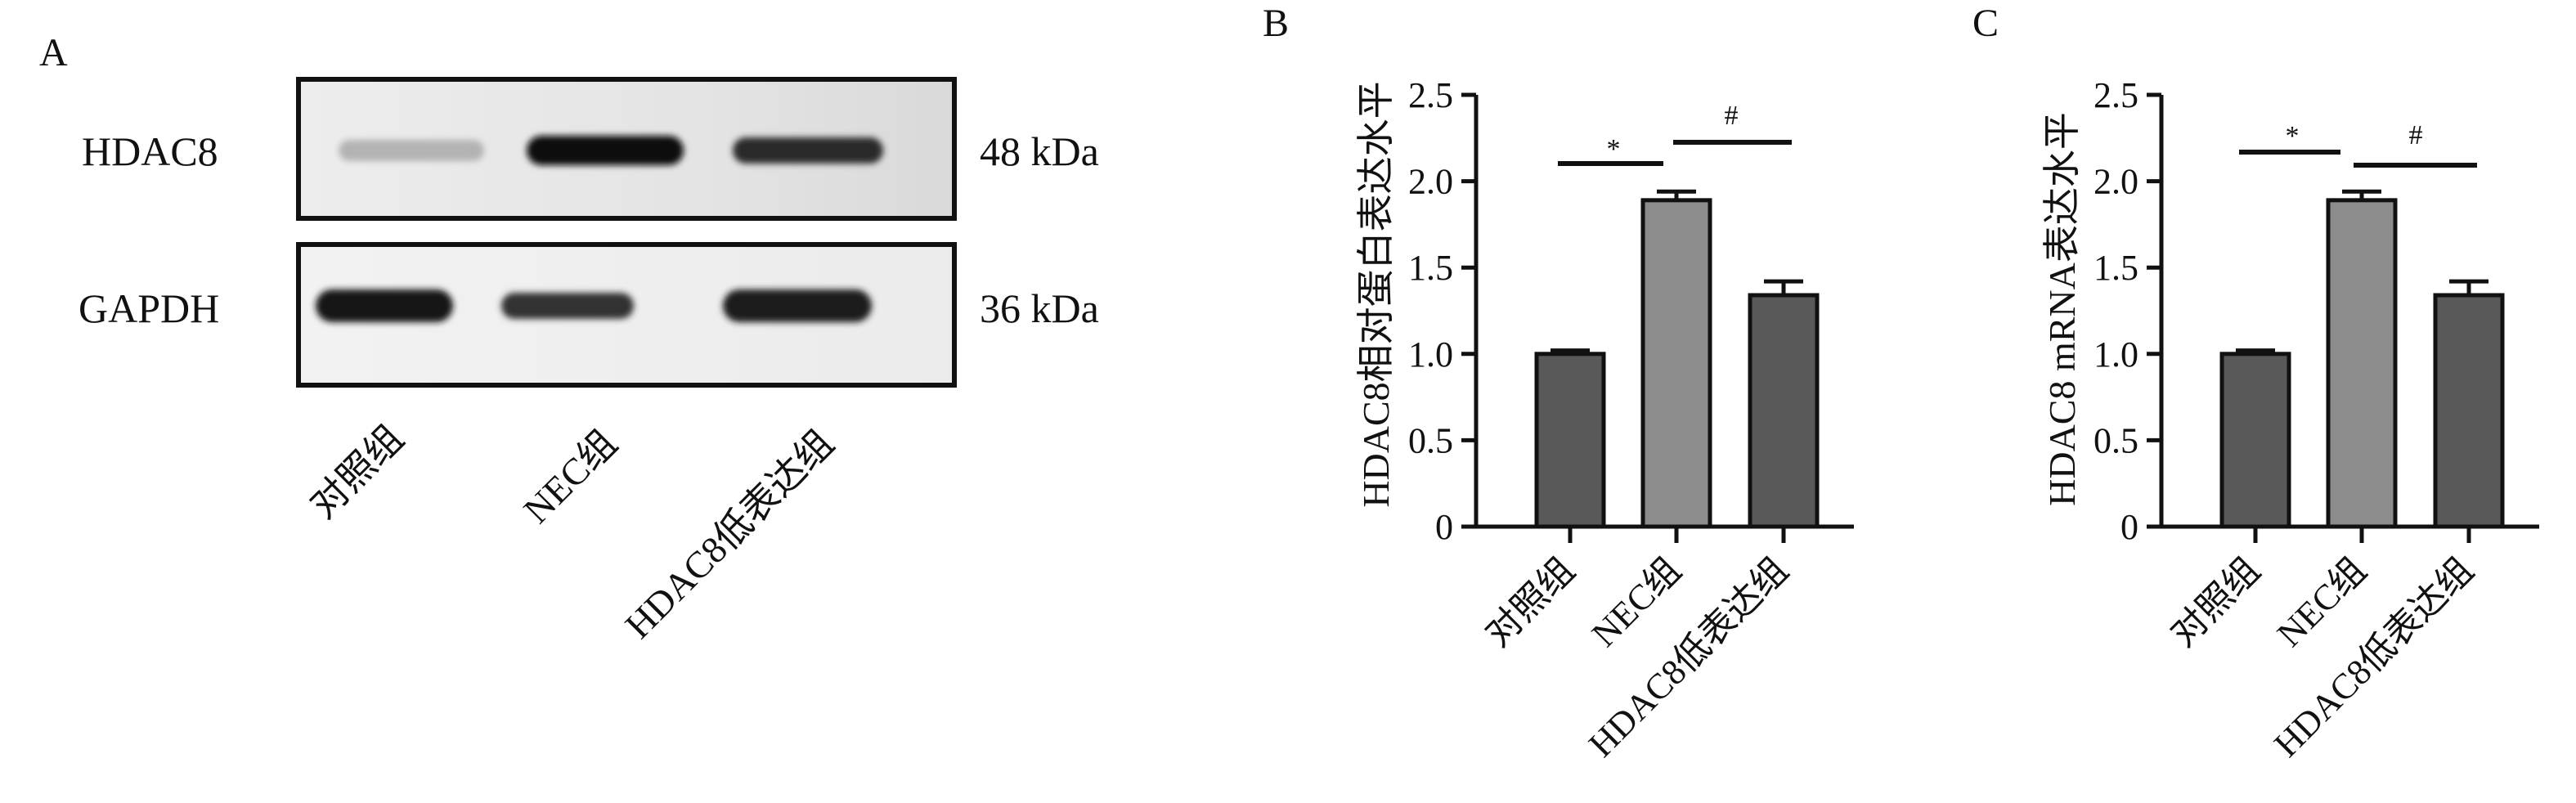 This screenshot has width=2576, height=803. I want to click on b-significance-symbol-1: *, so click(1614, 149).